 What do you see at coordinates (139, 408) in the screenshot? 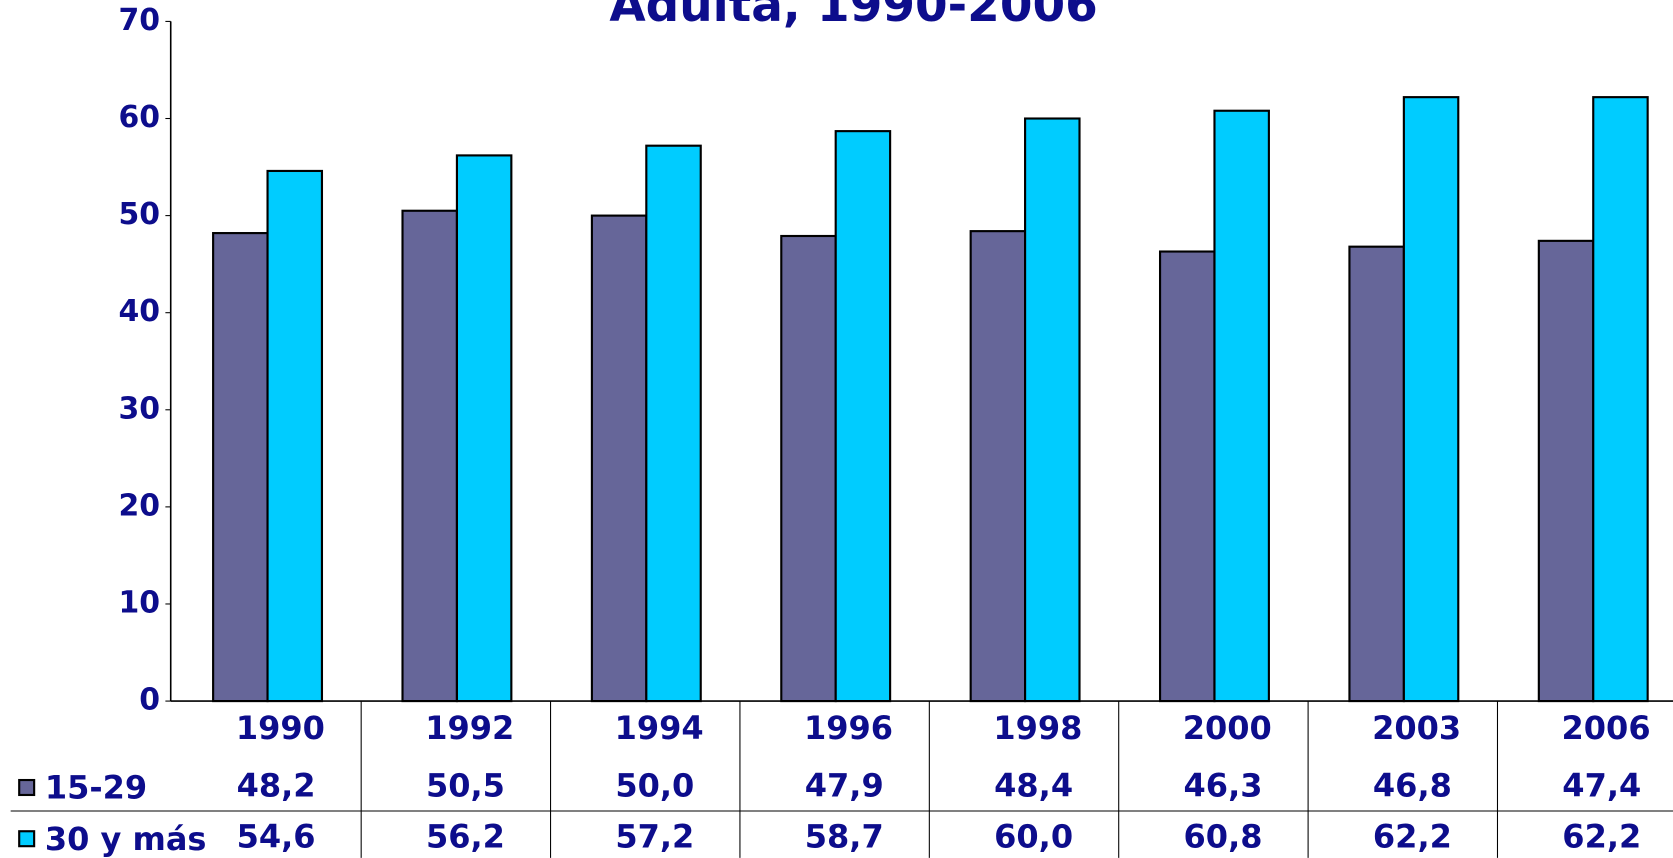
I see `y-tick-label: 30` at bounding box center [139, 408].